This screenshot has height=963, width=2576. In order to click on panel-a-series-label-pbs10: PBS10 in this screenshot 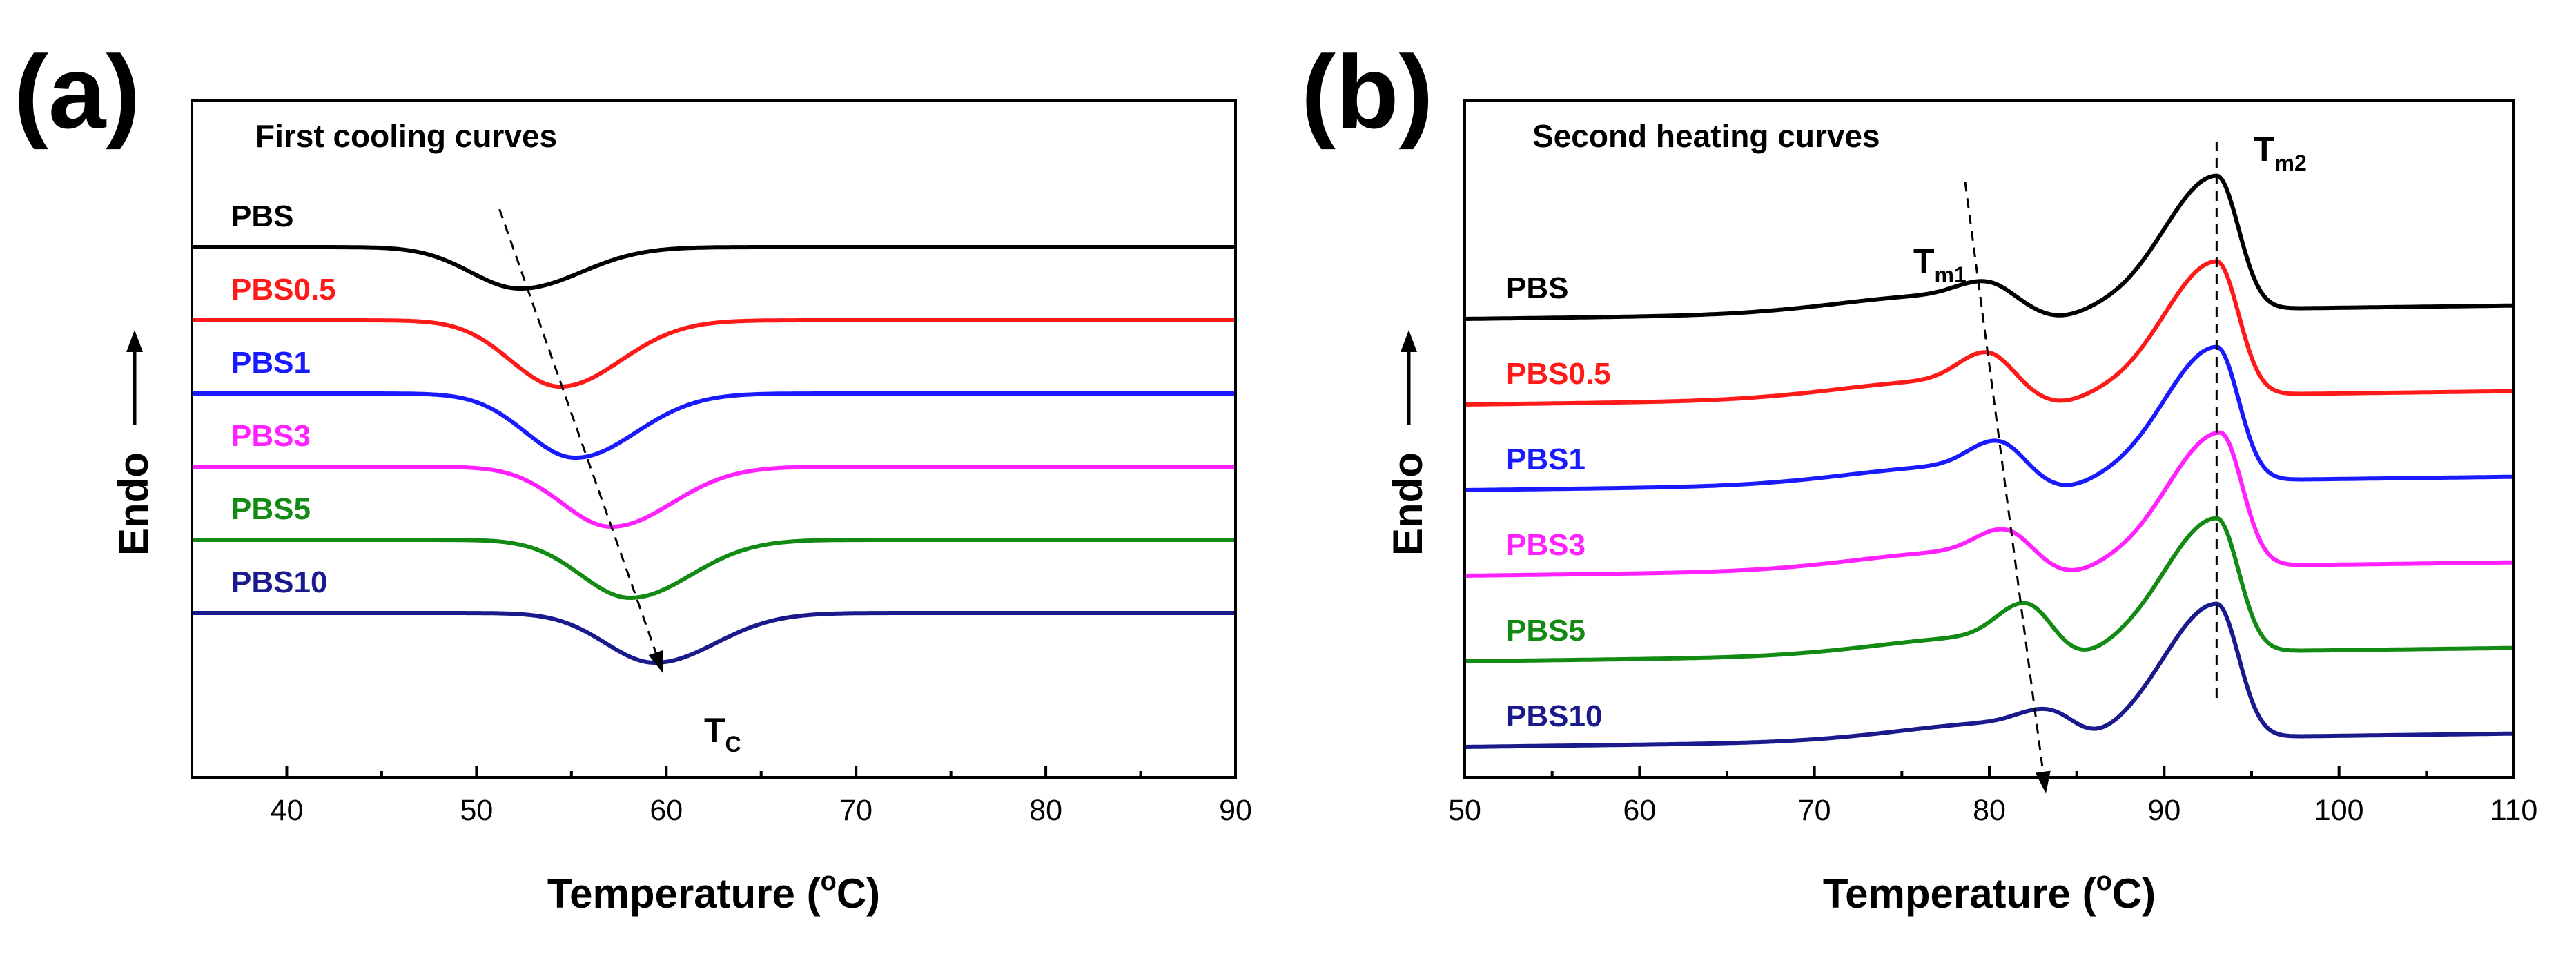, I will do `click(279, 582)`.